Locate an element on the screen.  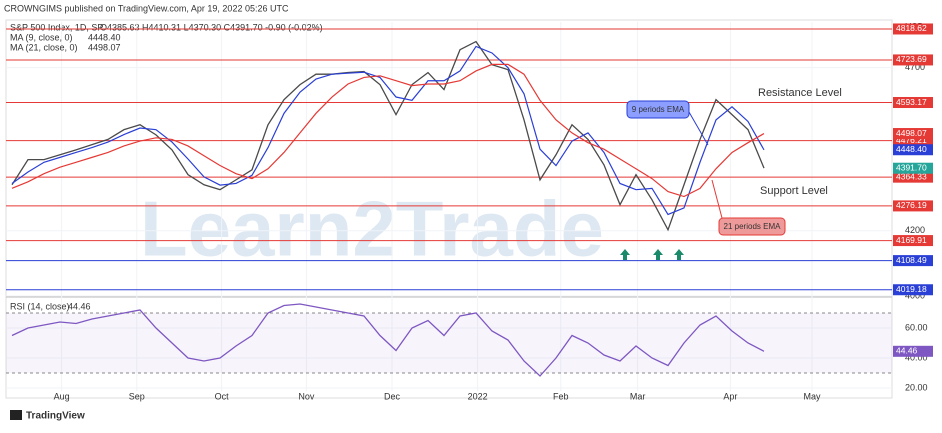
level-label: 4593.17 is located at coordinates (911, 102).